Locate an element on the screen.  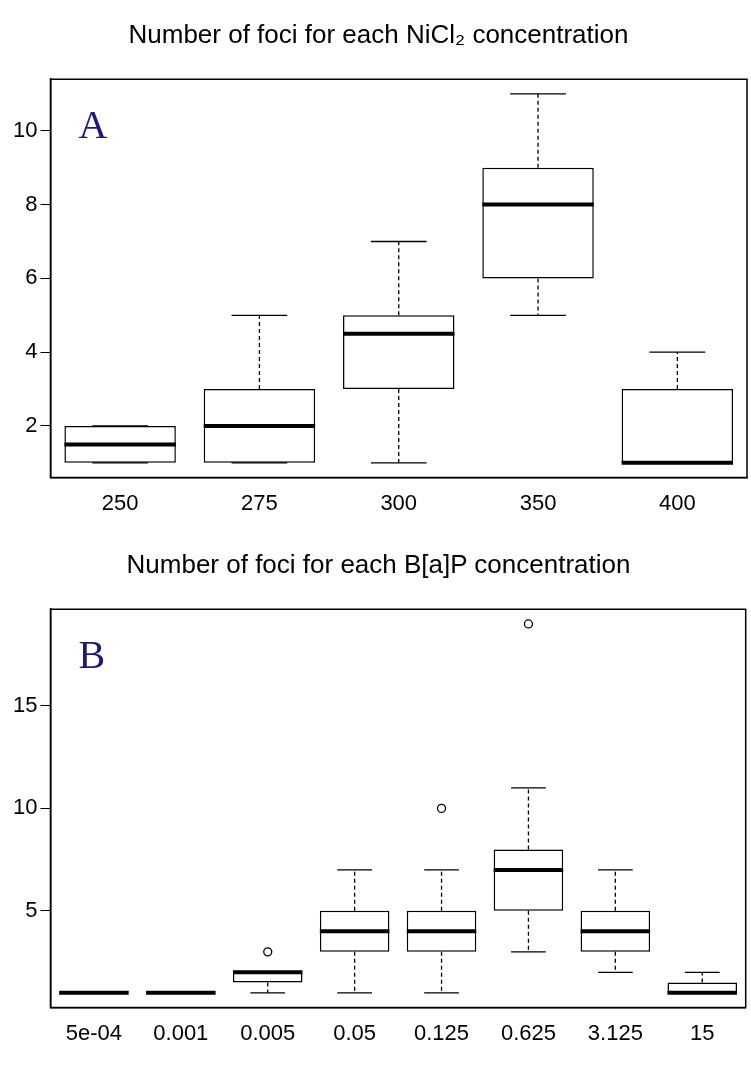
annotation: A is located at coordinates (93, 124).